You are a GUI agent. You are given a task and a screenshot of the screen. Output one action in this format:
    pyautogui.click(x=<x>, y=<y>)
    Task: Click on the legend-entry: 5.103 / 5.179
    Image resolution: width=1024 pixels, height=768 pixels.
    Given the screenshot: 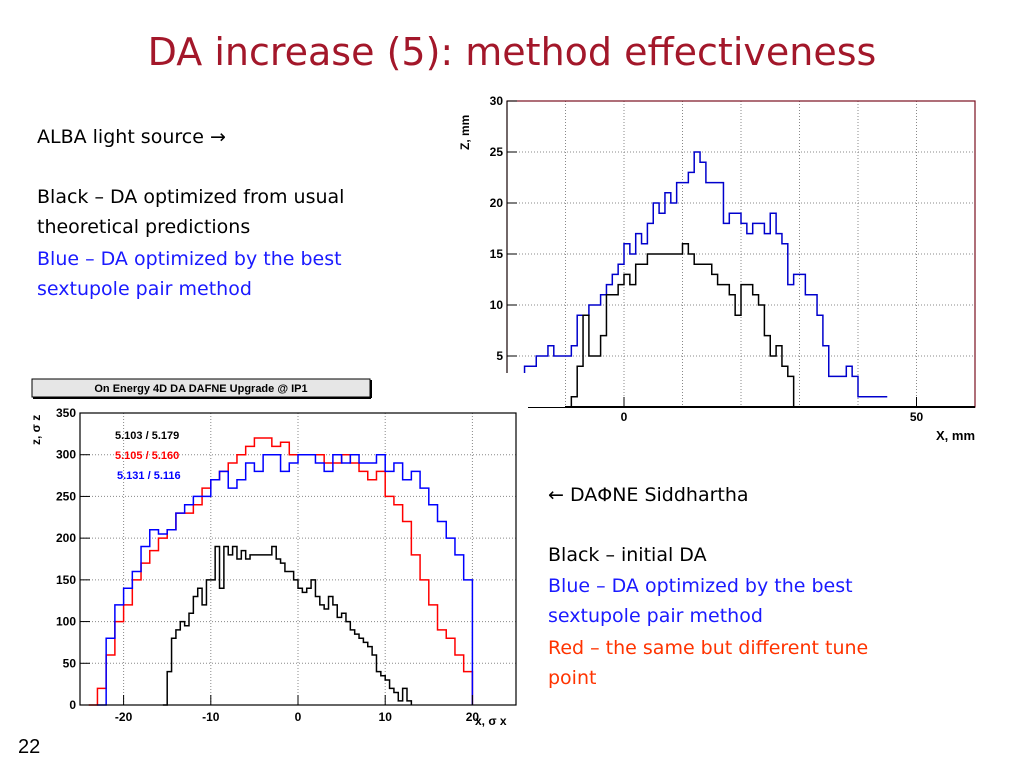 What is the action you would take?
    pyautogui.click(x=147, y=436)
    